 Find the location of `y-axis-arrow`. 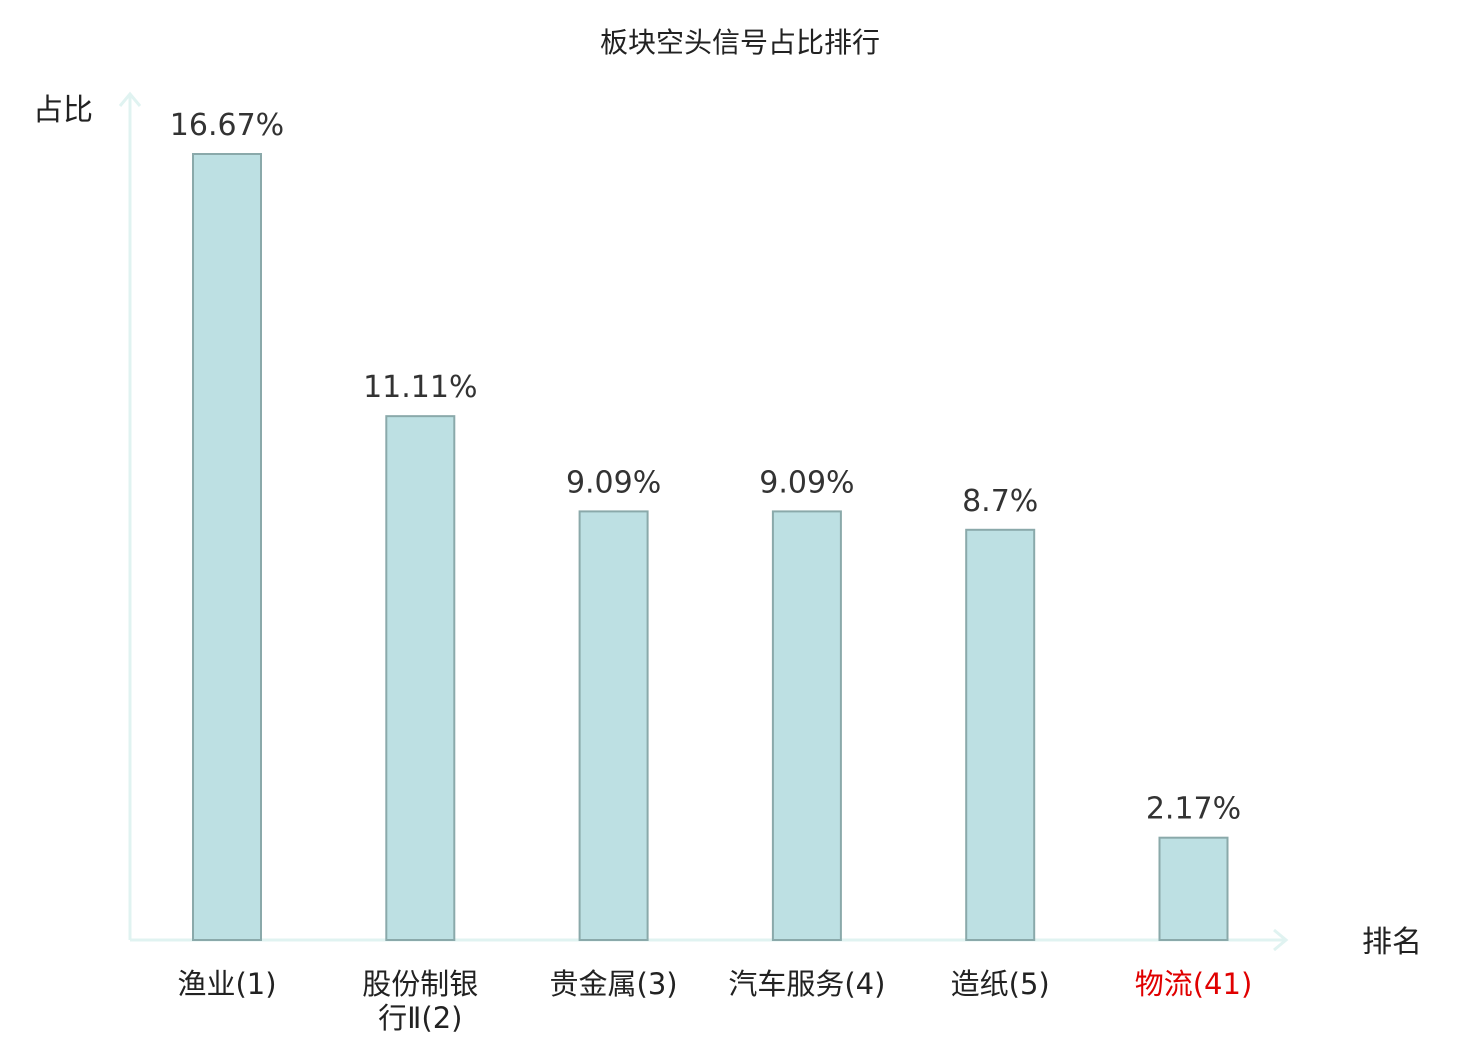

y-axis-arrow is located at coordinates (130, 99).